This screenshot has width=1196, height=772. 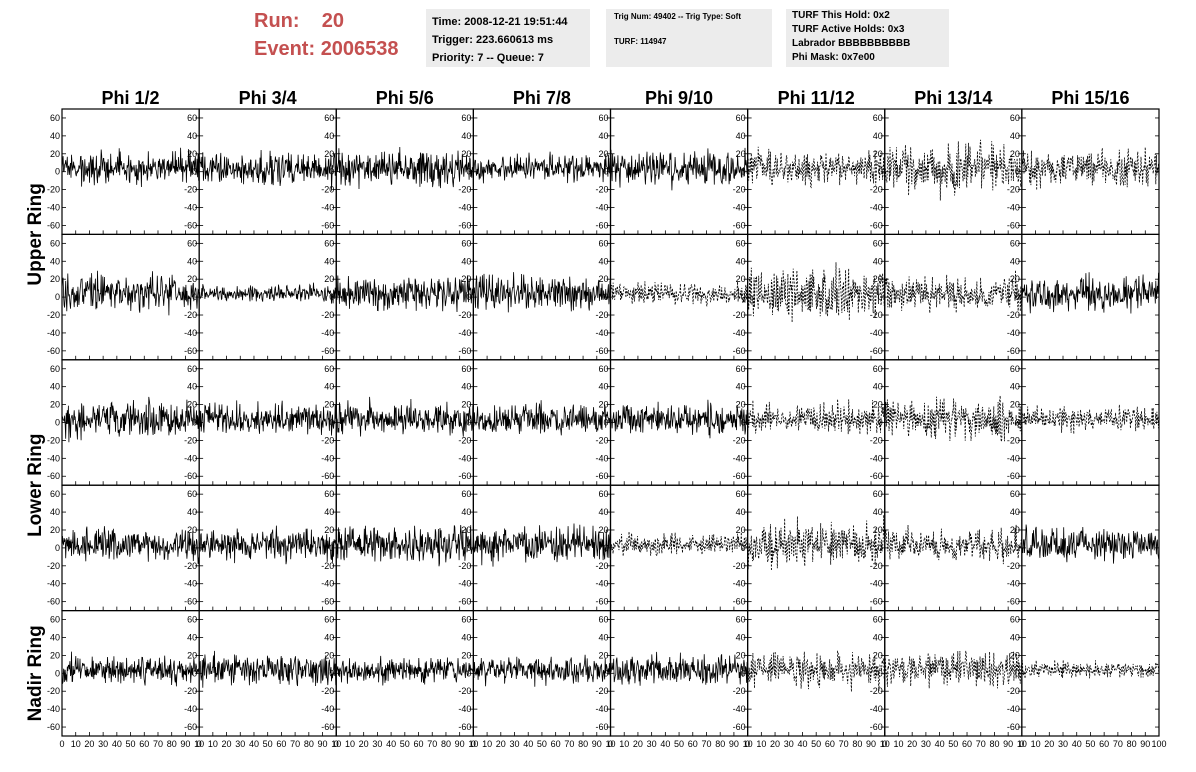 I want to click on x-tick-label: 90, so click(x=1008, y=744).